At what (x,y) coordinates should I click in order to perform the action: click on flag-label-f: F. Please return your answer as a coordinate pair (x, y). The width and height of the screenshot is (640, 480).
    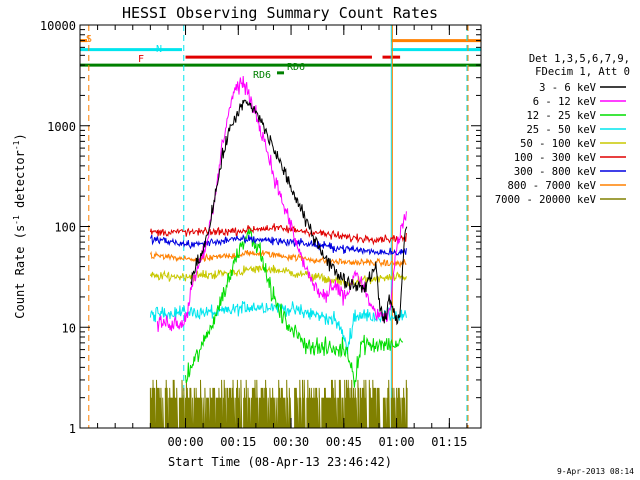
    Looking at the image, I should click on (141, 59).